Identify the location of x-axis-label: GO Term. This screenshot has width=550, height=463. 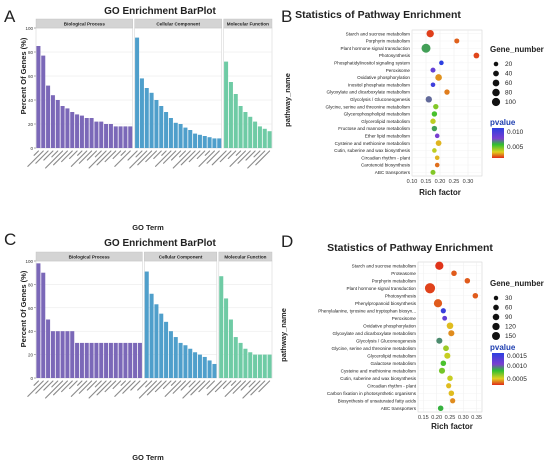
(148, 227).